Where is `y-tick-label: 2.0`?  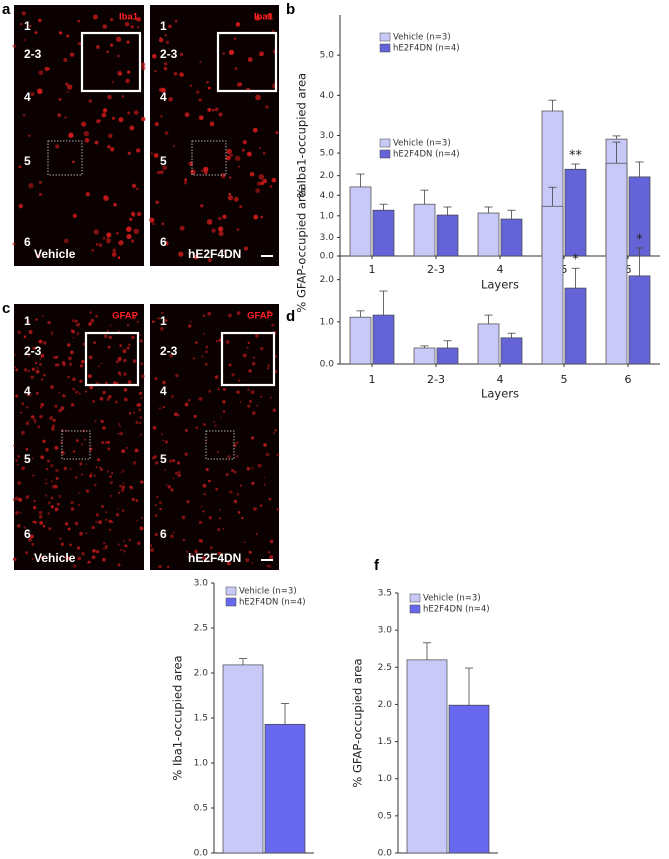
y-tick-label: 2.0 is located at coordinates (201, 674).